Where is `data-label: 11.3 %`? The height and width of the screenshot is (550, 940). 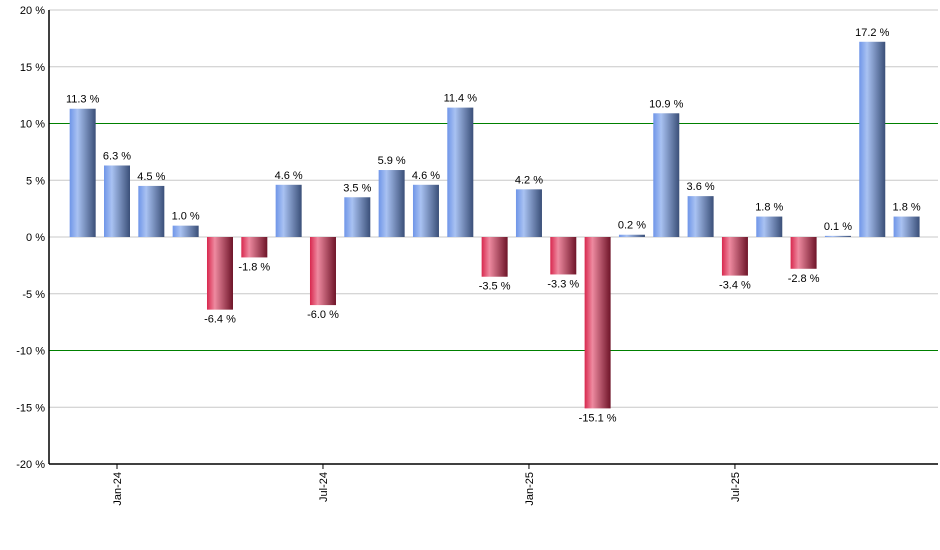
data-label: 11.3 % is located at coordinates (83, 100).